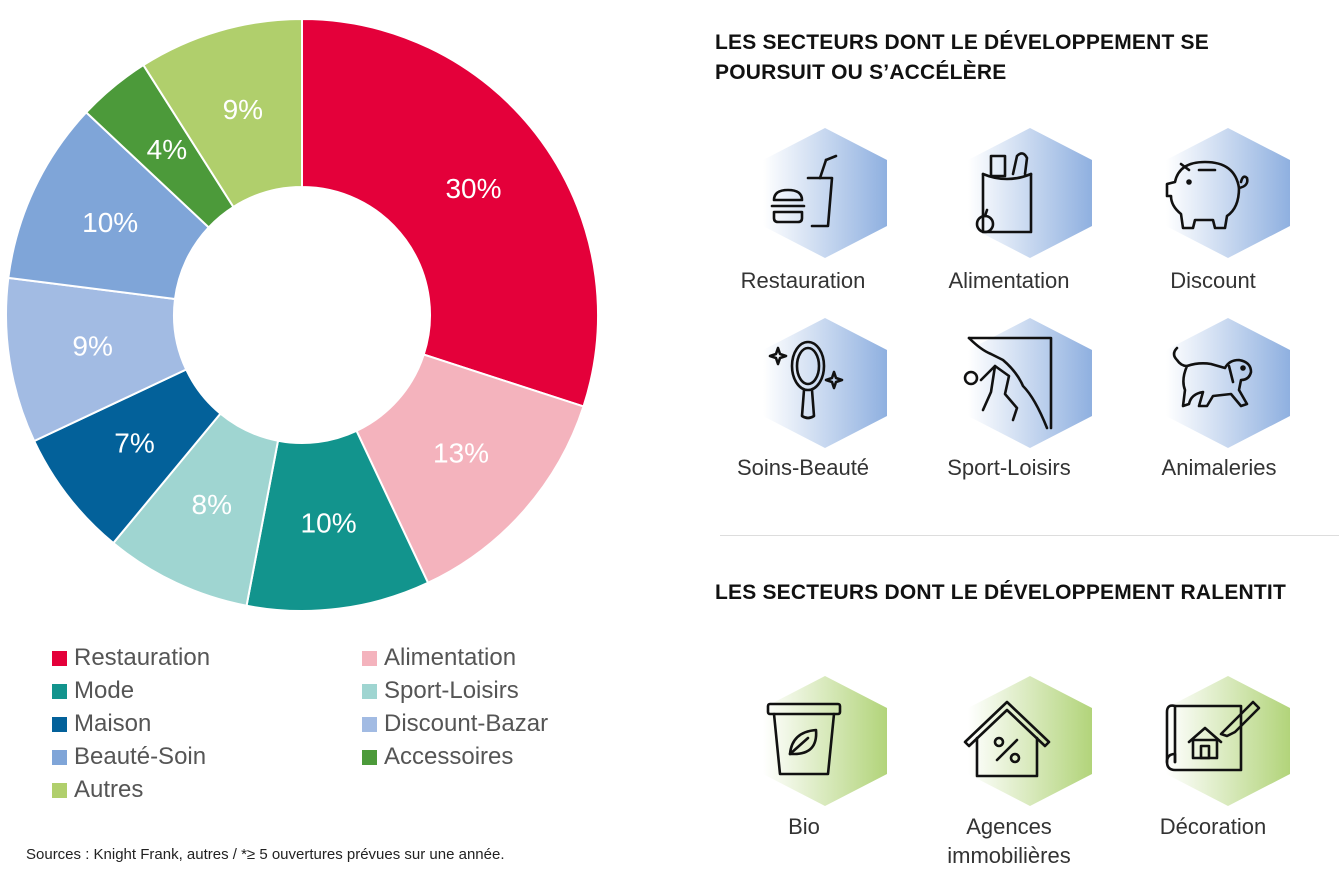 This screenshot has width=1339, height=879. What do you see at coordinates (1029, 535) in the screenshot?
I see `section-divider` at bounding box center [1029, 535].